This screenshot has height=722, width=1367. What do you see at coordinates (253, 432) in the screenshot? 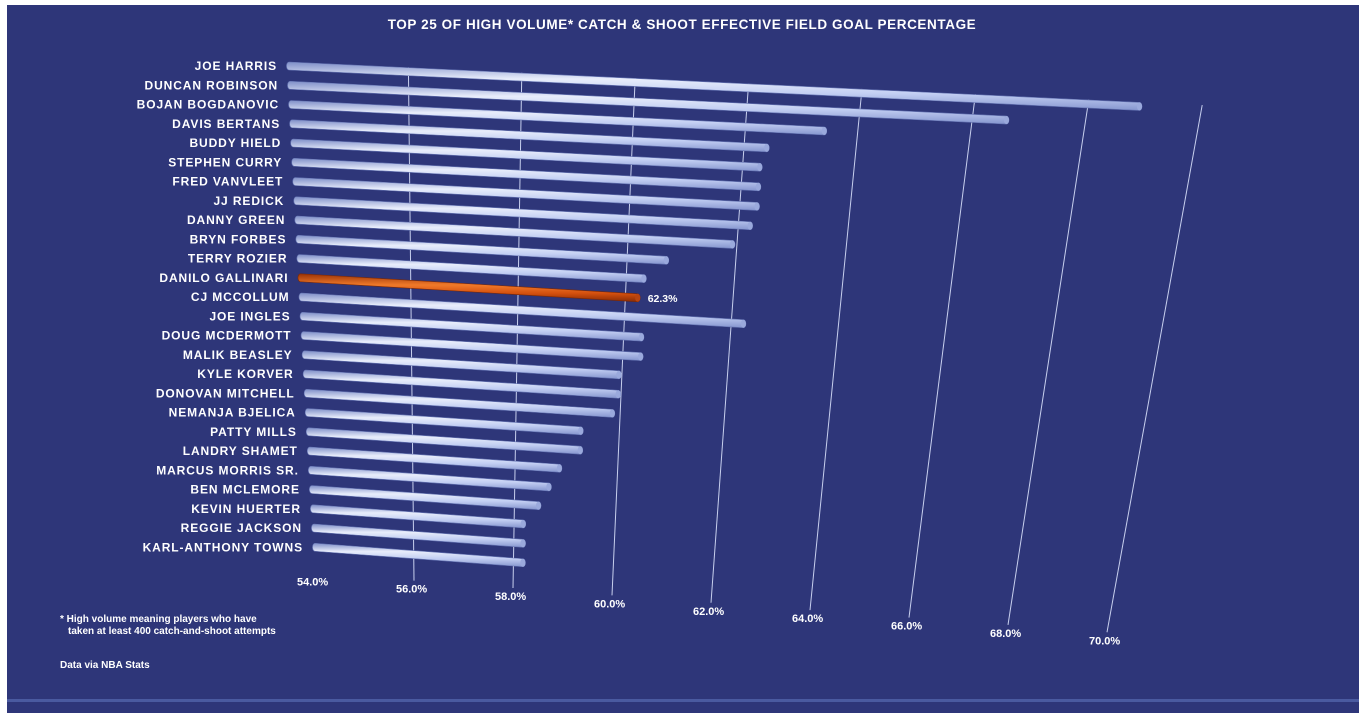
I see `category-label: PATTY MILLS` at bounding box center [253, 432].